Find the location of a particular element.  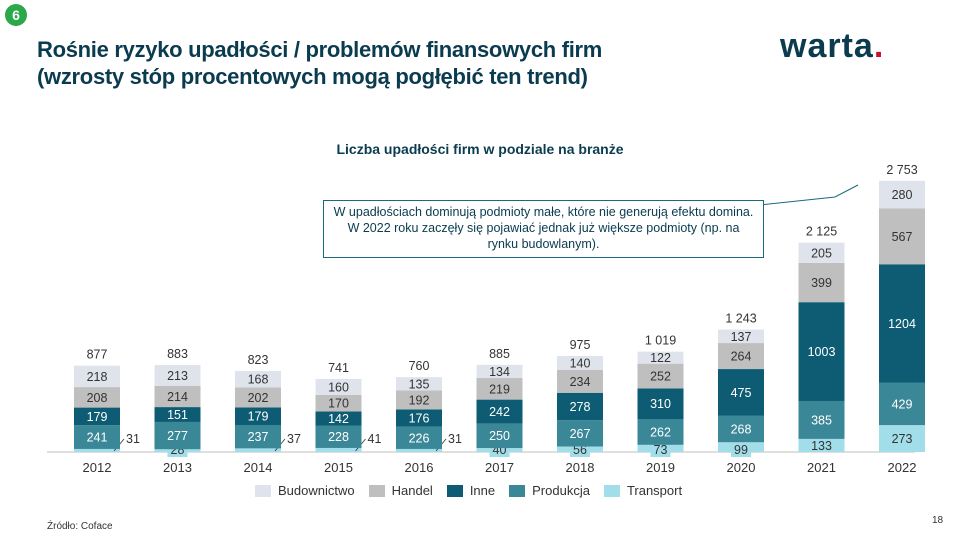

bar-segment-budownictwo-2013 is located at coordinates (177, 376).